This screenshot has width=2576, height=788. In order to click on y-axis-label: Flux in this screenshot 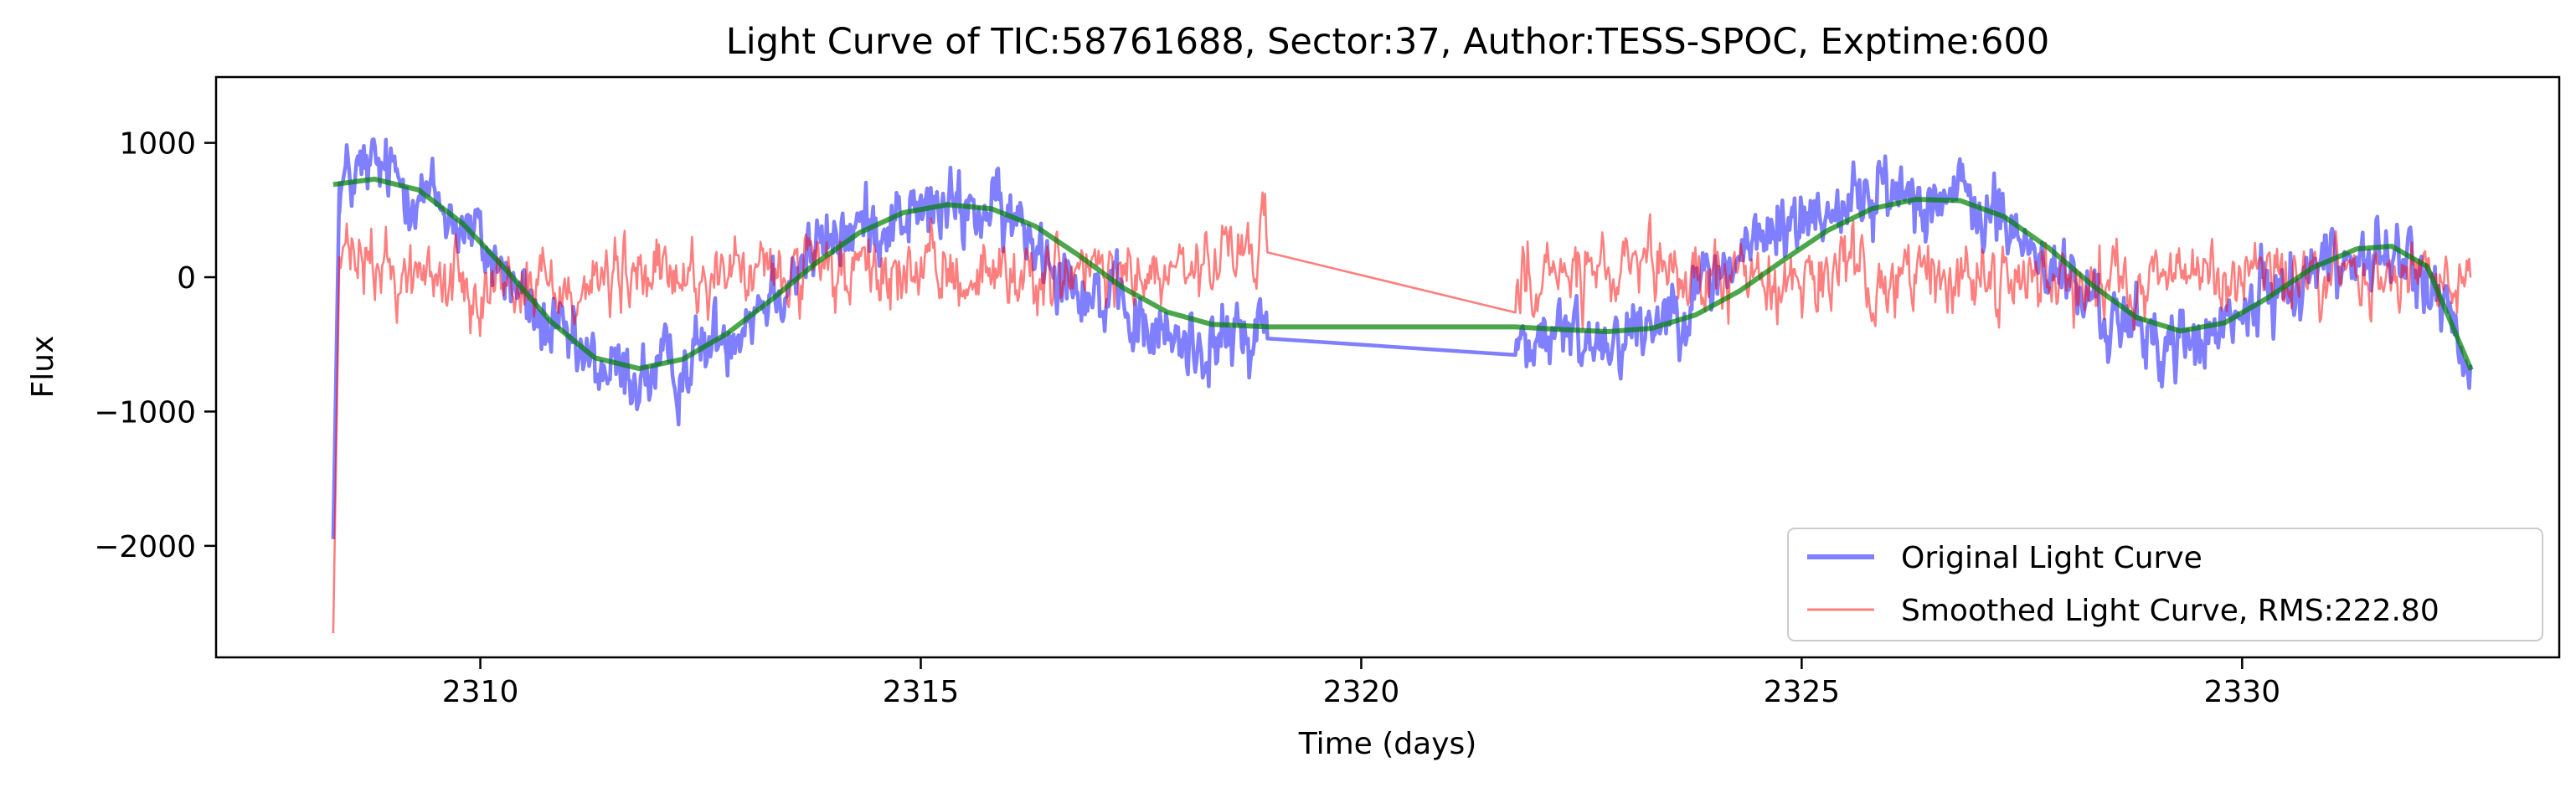, I will do `click(43, 367)`.